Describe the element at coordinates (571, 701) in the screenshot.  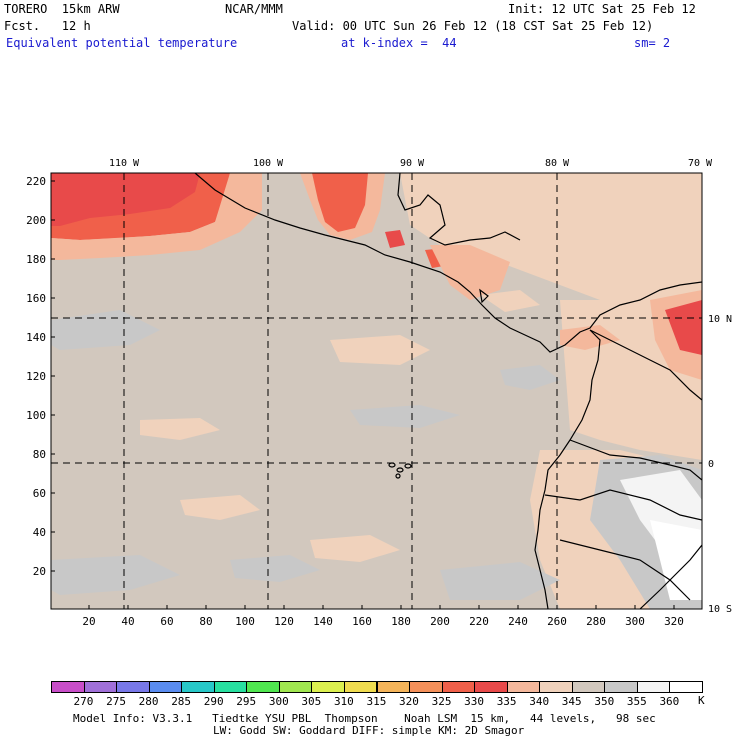
I see `colorbar-label: 345` at that location.